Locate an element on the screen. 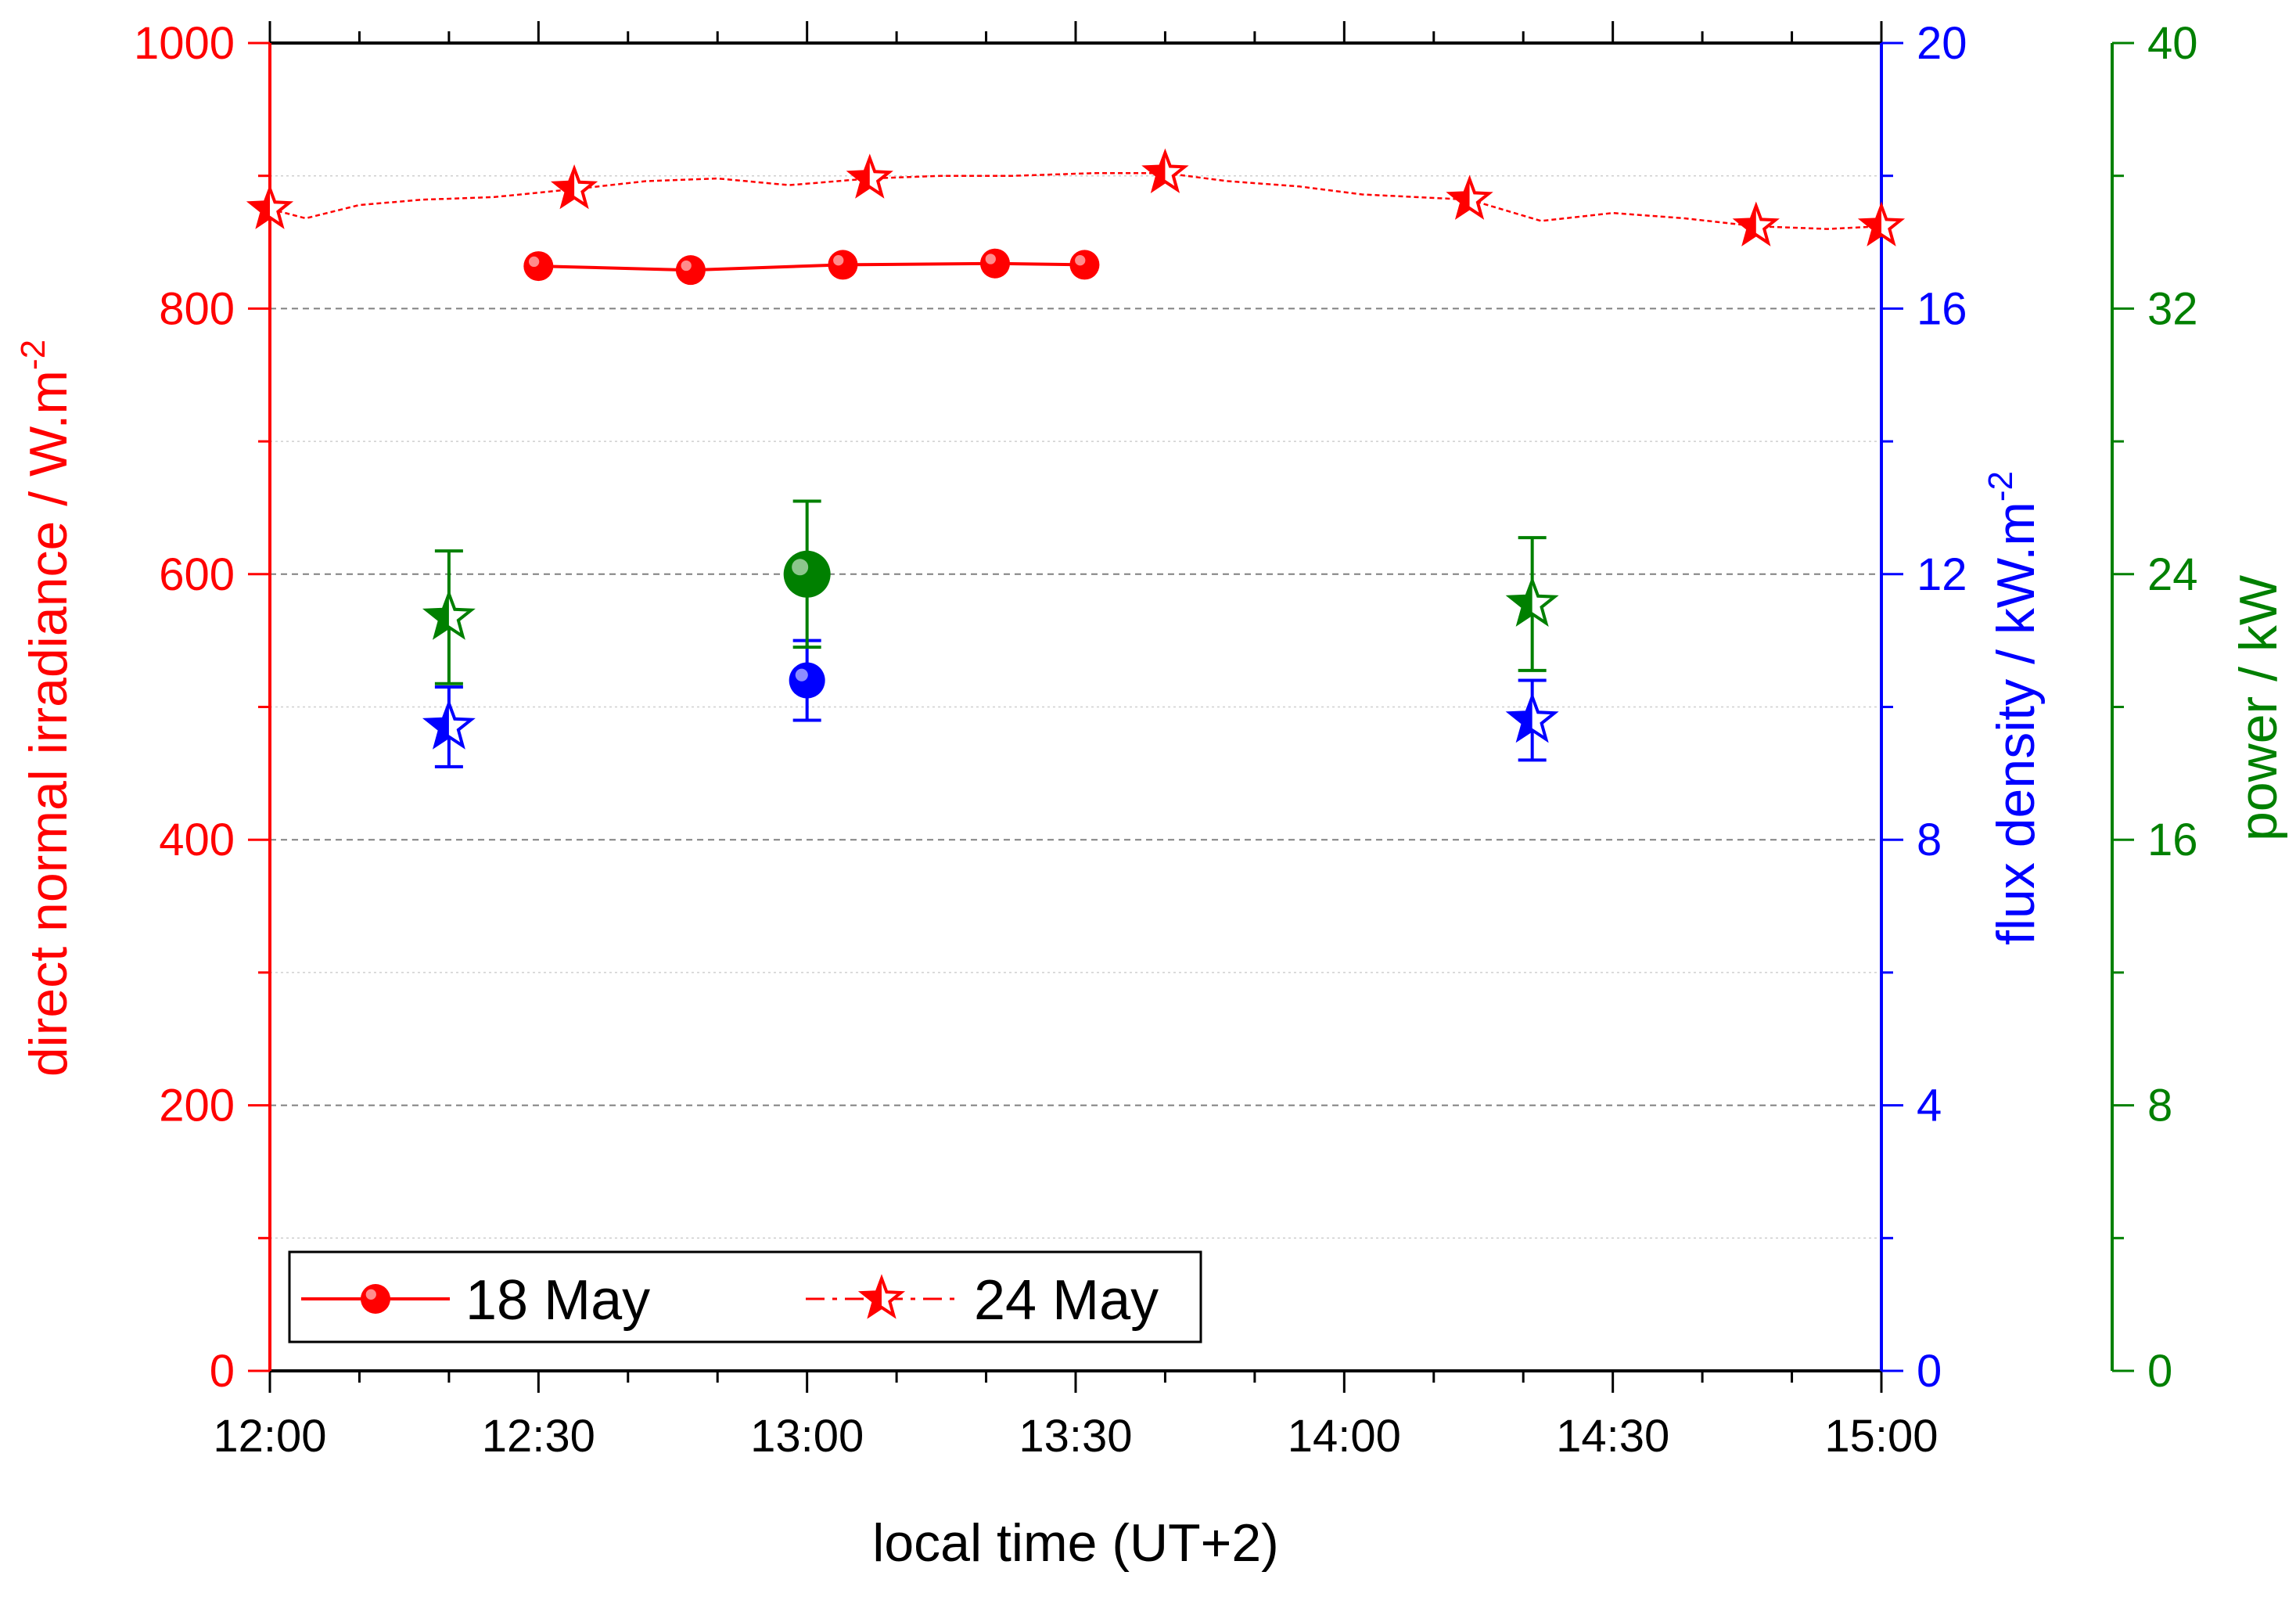 The width and height of the screenshot is (2296, 1597). series-direct-normal-irradiance-18-may is located at coordinates (811, 267).